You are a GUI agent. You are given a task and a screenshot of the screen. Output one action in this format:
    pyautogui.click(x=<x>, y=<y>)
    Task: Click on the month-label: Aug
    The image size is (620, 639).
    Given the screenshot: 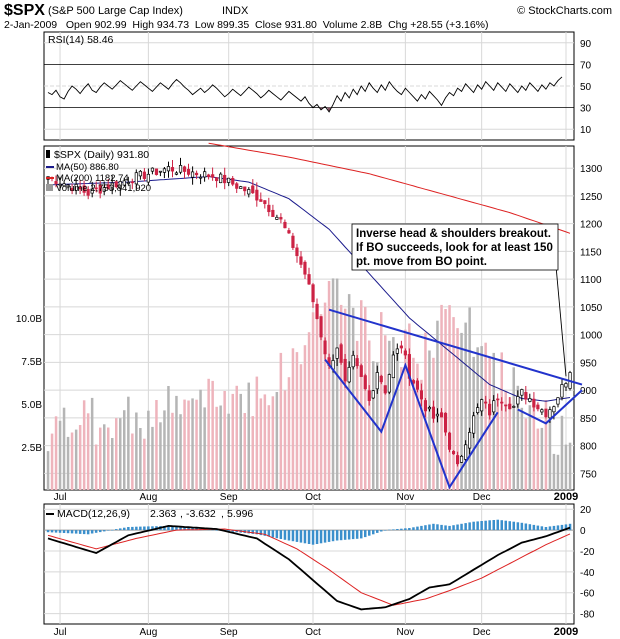 What is the action you would take?
    pyautogui.click(x=148, y=497)
    